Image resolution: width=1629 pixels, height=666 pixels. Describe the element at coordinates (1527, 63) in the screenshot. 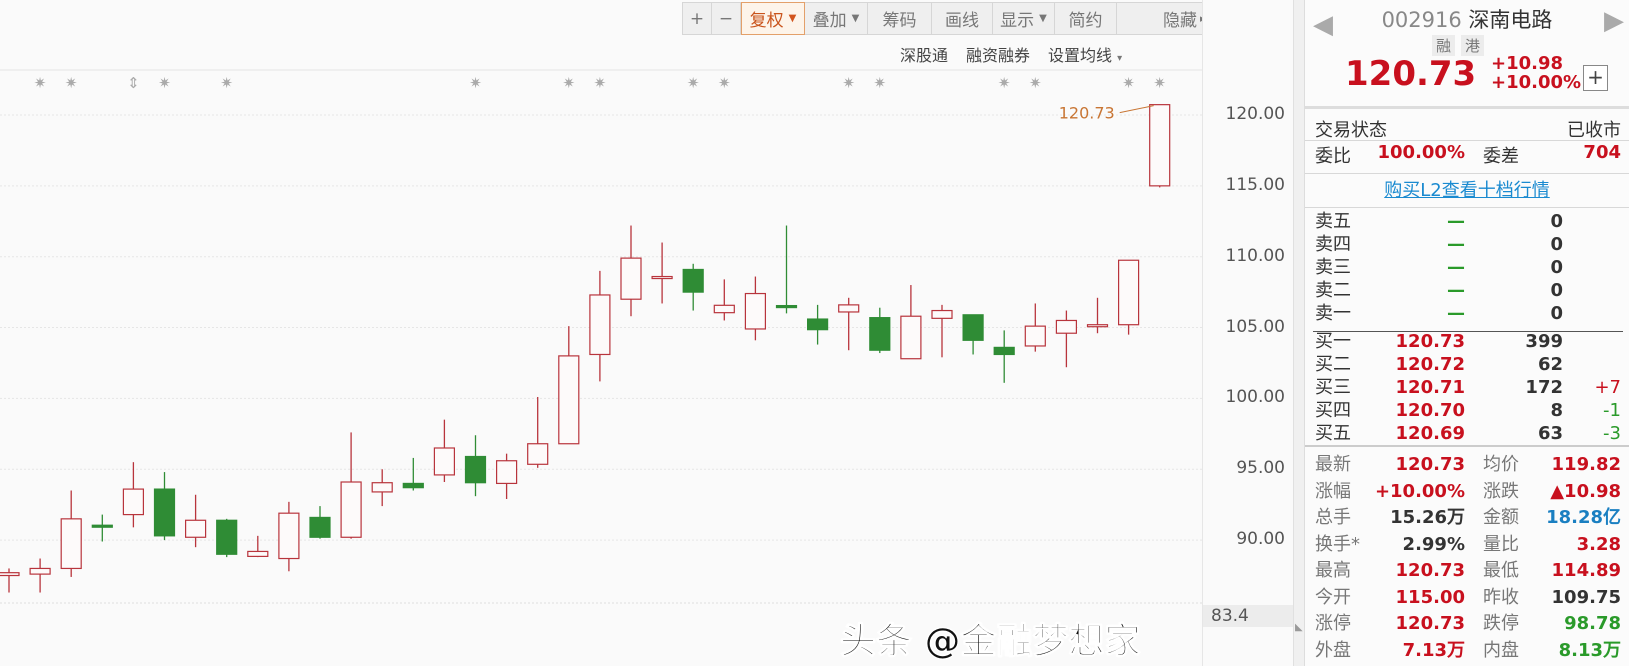

I see `change-value: +10.98` at that location.